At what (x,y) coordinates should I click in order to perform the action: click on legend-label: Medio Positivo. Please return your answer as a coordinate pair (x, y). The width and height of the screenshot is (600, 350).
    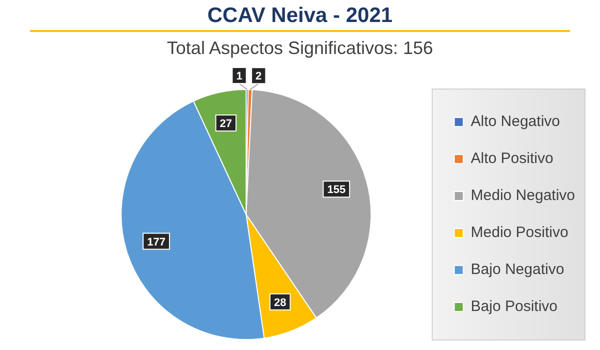
    Looking at the image, I should click on (519, 233).